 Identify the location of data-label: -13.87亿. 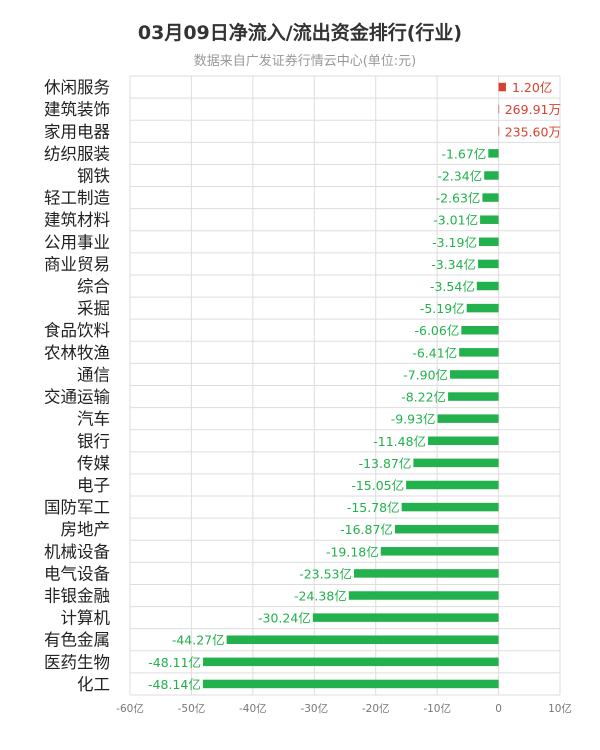
(385, 463).